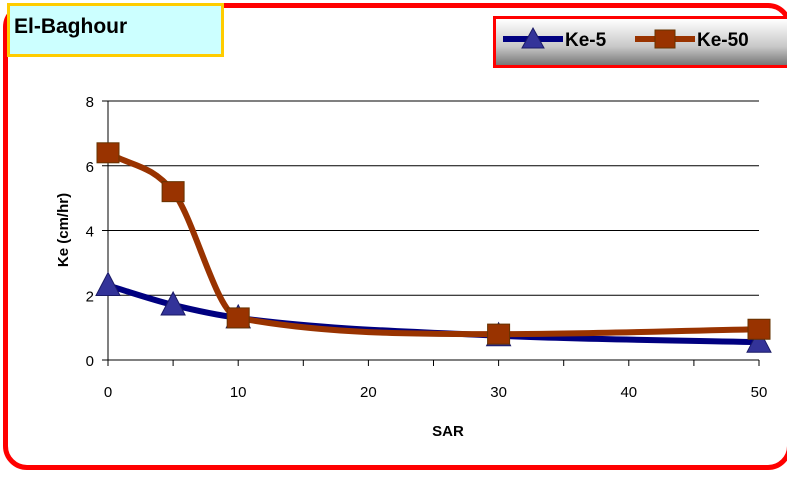 Image resolution: width=787 pixels, height=477 pixels. I want to click on legend-label-ke-50: Ke-50, so click(723, 40).